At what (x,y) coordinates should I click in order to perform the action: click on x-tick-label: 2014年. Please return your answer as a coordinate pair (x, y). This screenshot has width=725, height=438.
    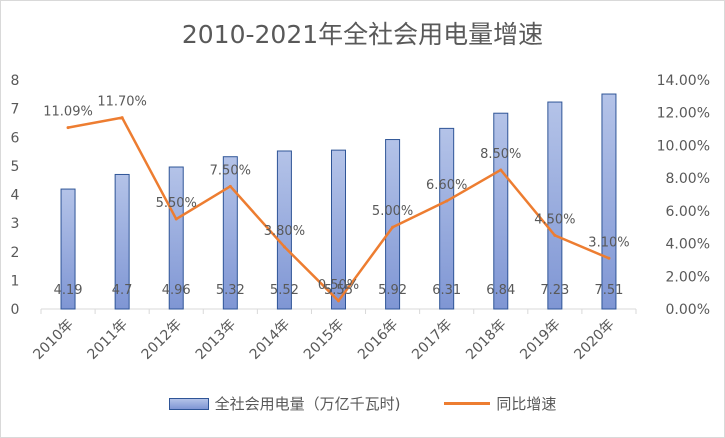
    Looking at the image, I should click on (270, 340).